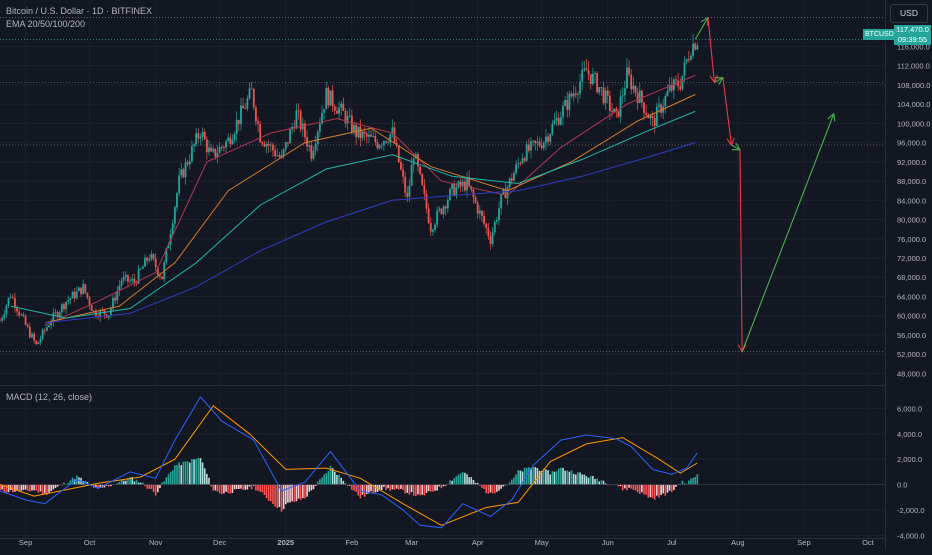  Describe the element at coordinates (741, 250) in the screenshot. I see `projection-arrow-down` at that location.